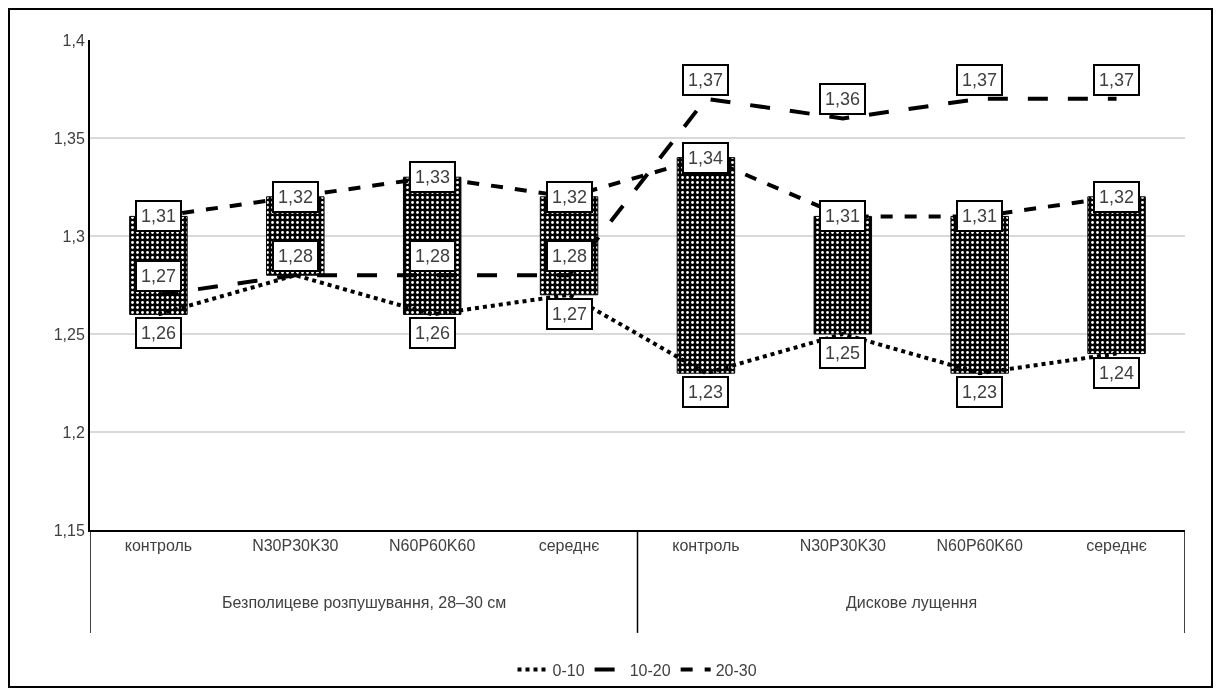 The width and height of the screenshot is (1225, 698). Describe the element at coordinates (706, 158) in the screenshot. I see `data-label: 1,34` at that location.